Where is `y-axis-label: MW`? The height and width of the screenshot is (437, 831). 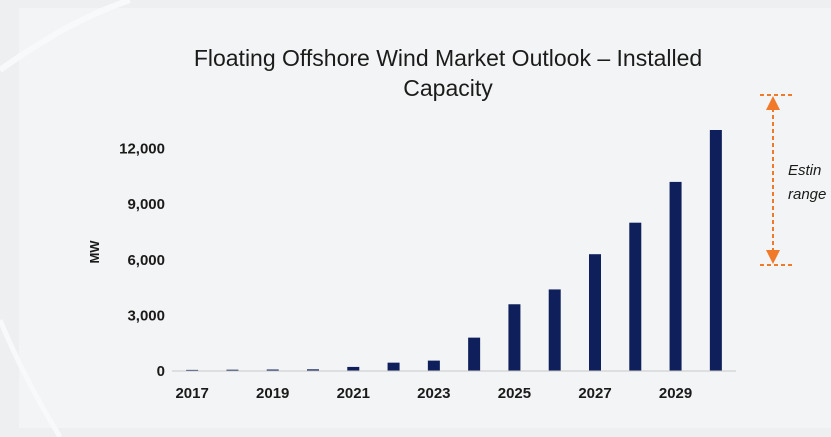 y-axis-label: MW is located at coordinates (94, 252).